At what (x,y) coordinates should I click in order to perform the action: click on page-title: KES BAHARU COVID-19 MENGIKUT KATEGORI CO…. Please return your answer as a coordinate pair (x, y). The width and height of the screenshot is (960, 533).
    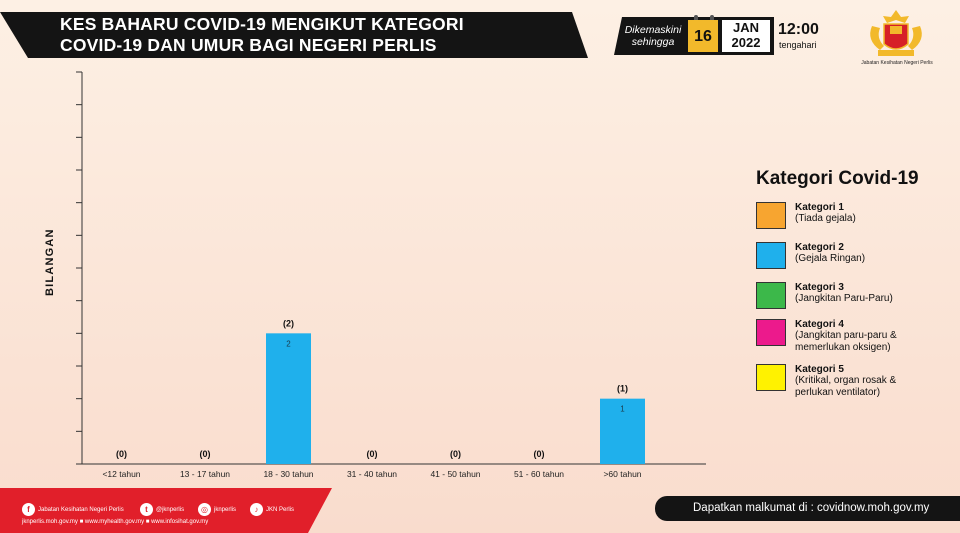
    Looking at the image, I should click on (320, 35).